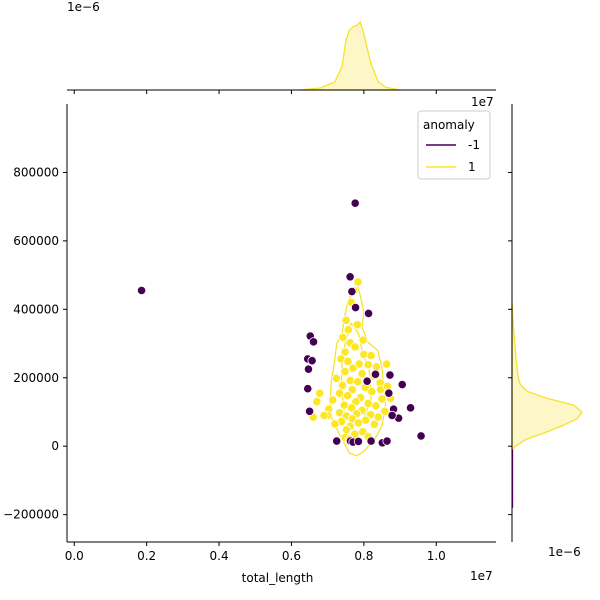  I want to click on x-tick-label: 0.0, so click(74, 556).